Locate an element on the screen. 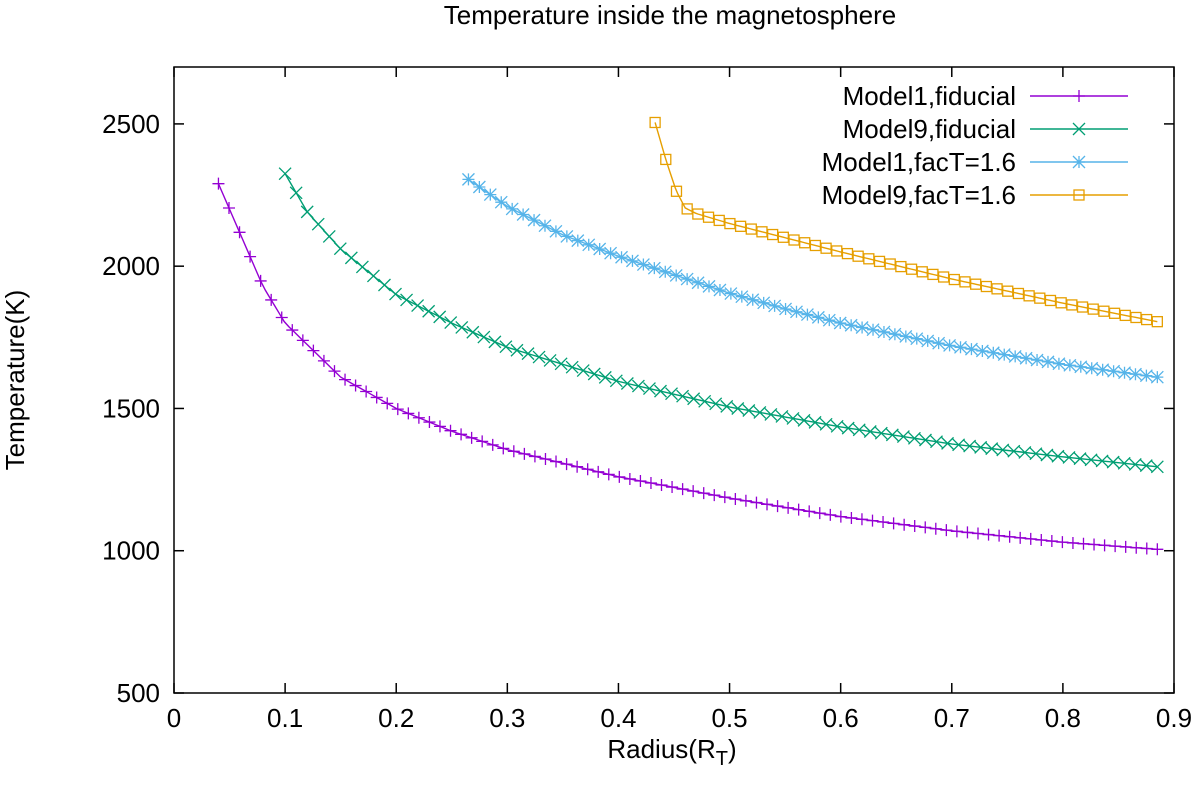  legend-swatch-marker is located at coordinates (1079, 129).